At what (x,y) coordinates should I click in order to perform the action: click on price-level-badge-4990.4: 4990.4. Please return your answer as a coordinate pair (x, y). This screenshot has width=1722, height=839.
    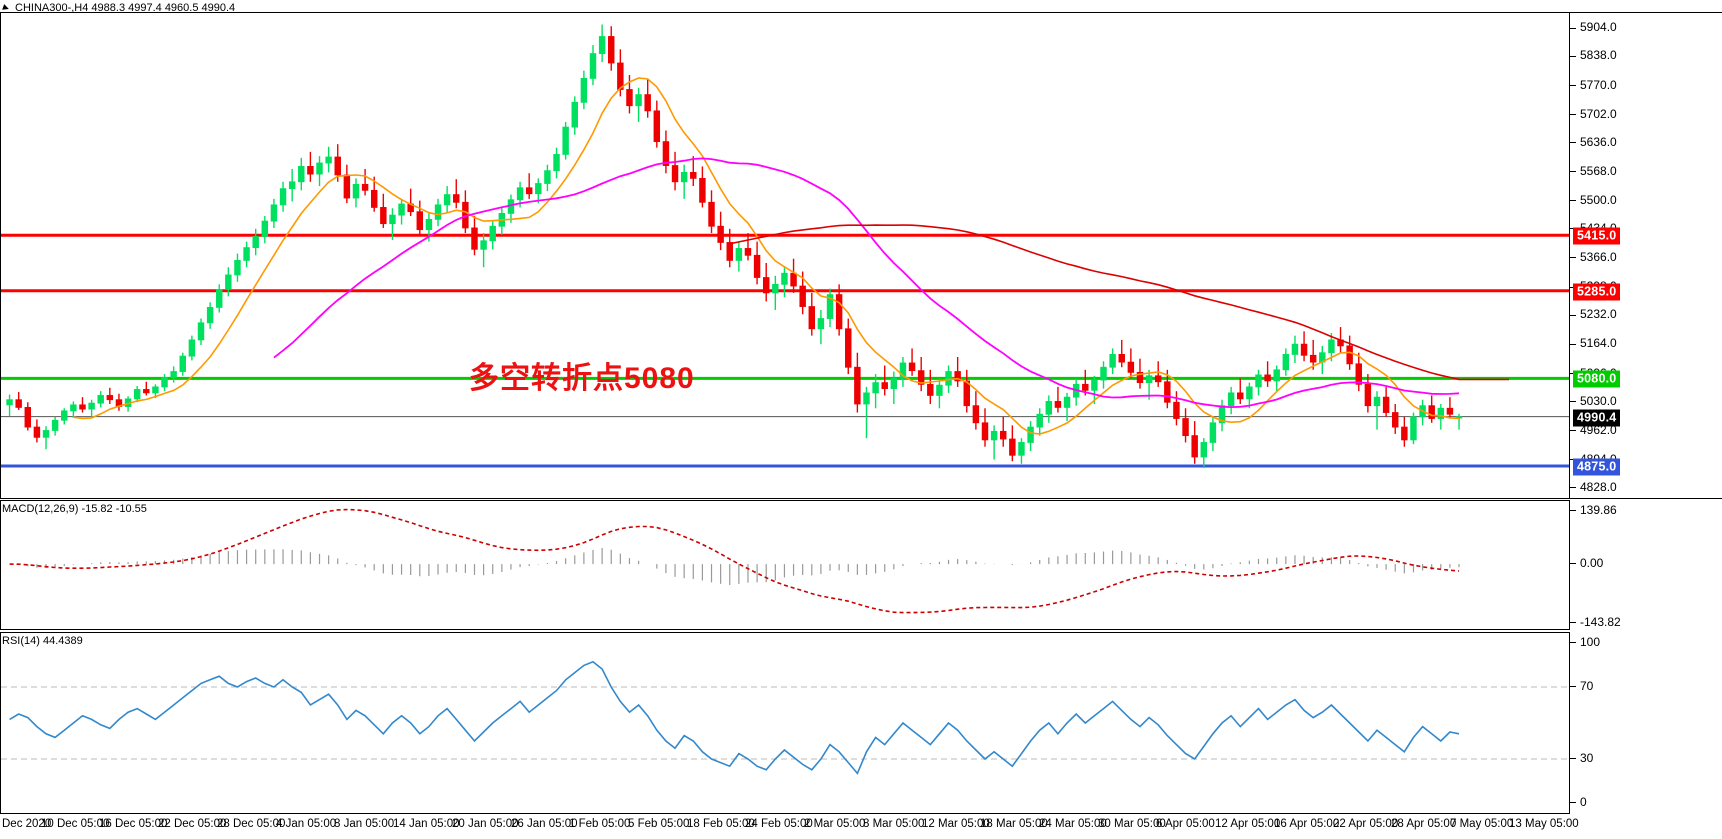
    Looking at the image, I should click on (1597, 418).